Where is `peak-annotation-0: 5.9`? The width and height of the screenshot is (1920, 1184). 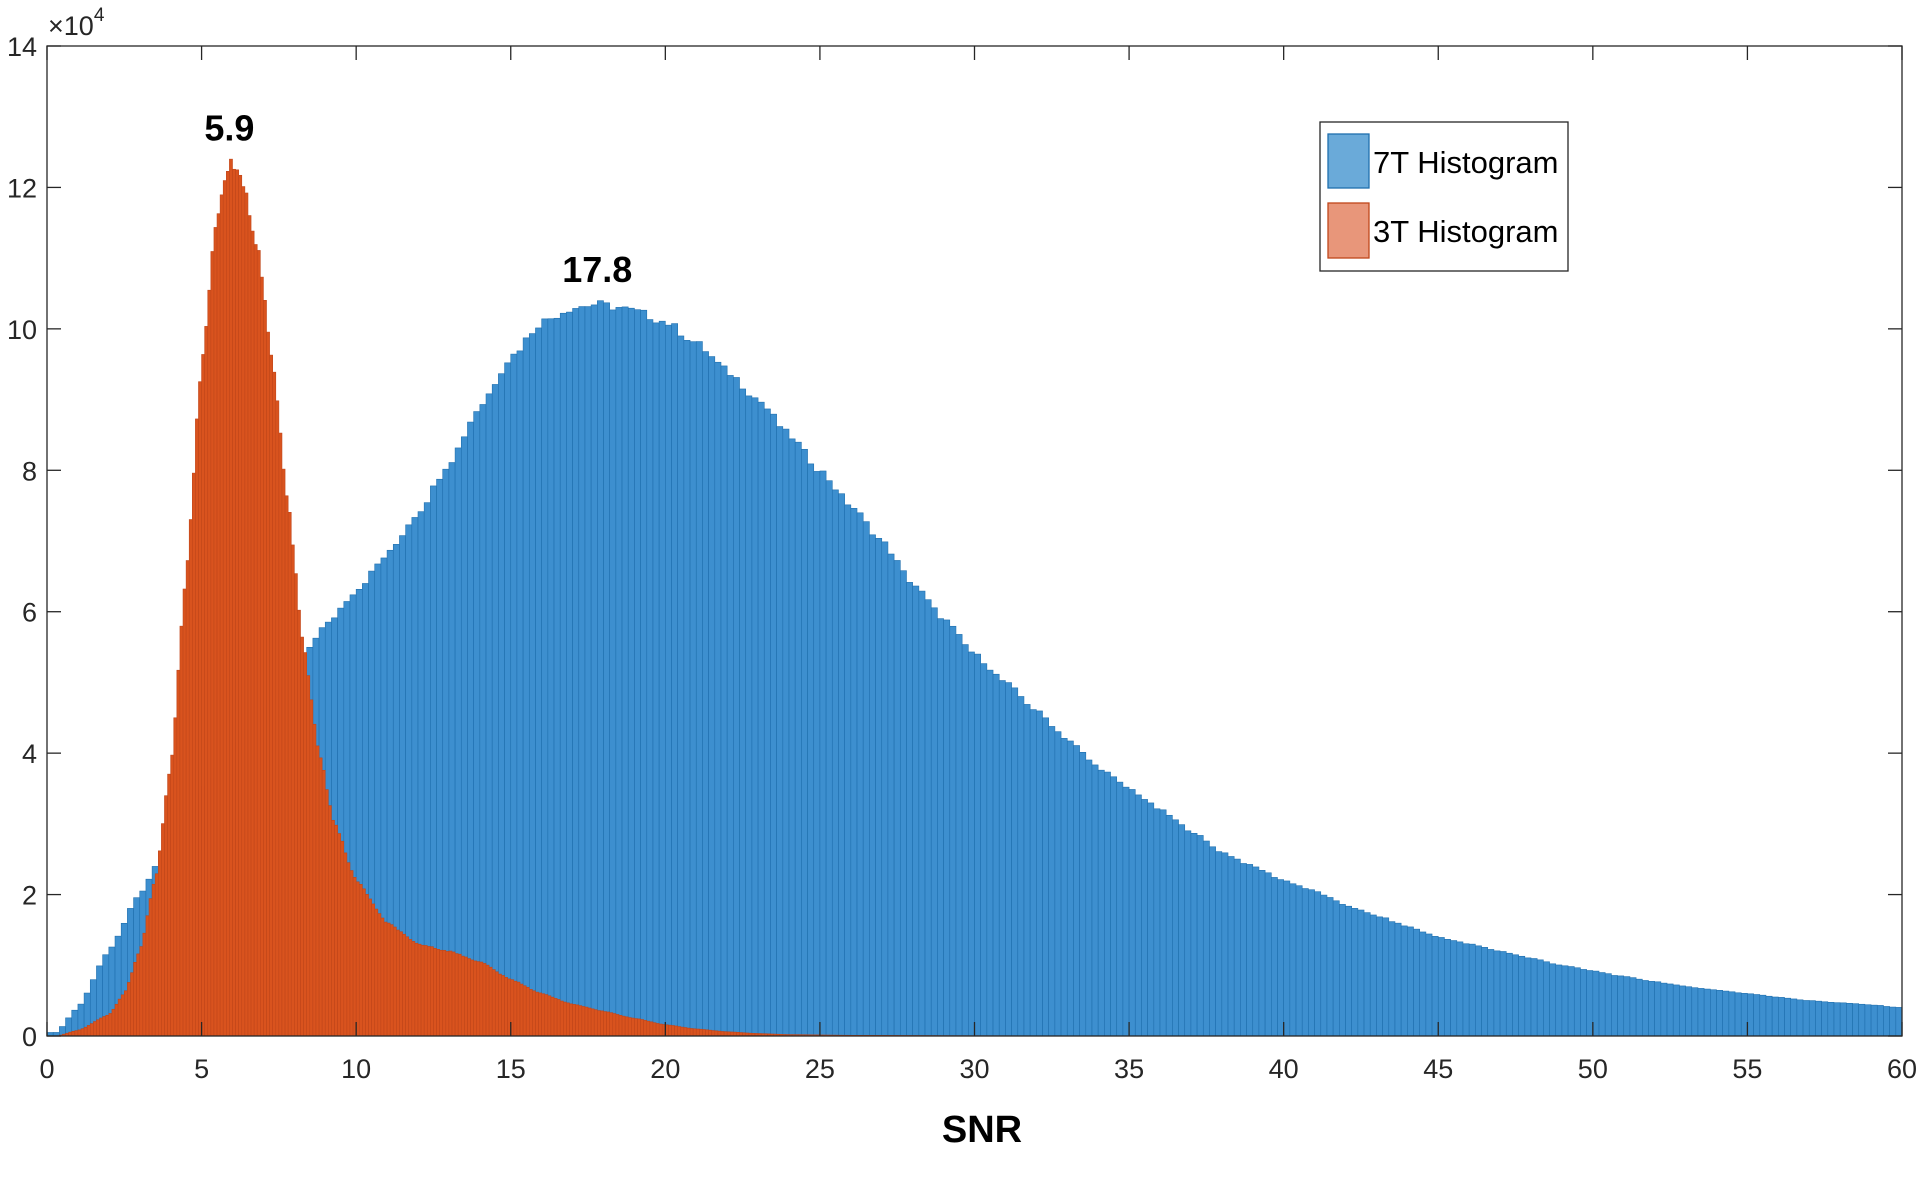 peak-annotation-0: 5.9 is located at coordinates (229, 128).